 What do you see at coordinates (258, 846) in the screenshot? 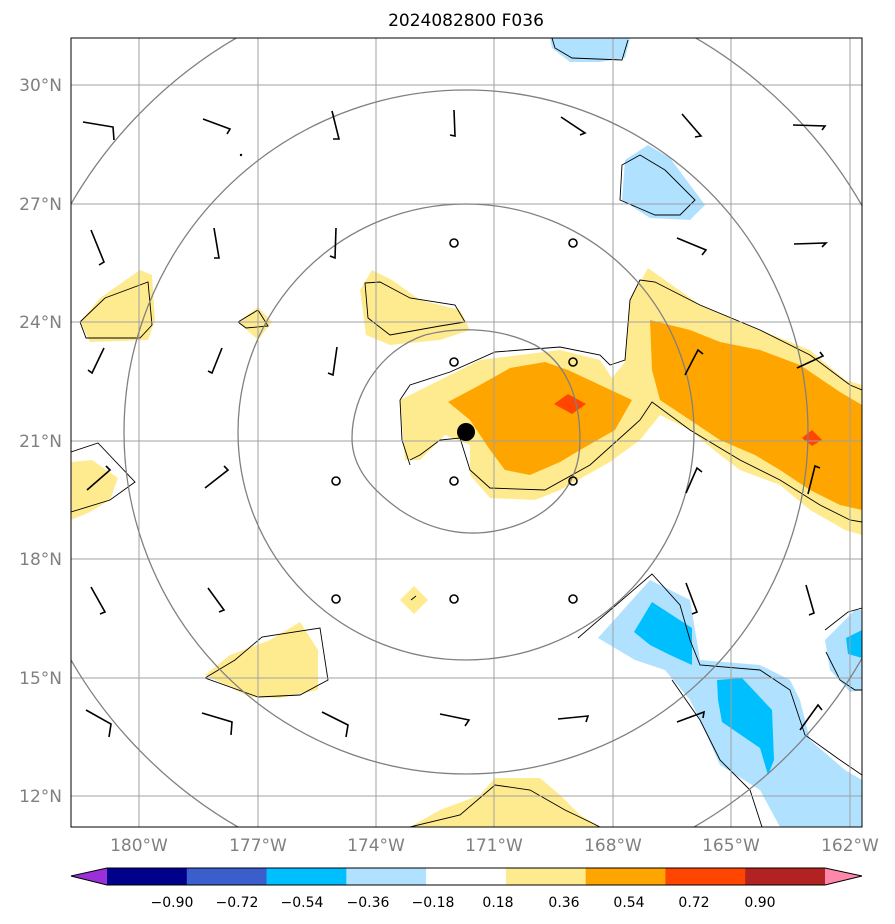
I see `lon-label: 177°W` at bounding box center [258, 846].